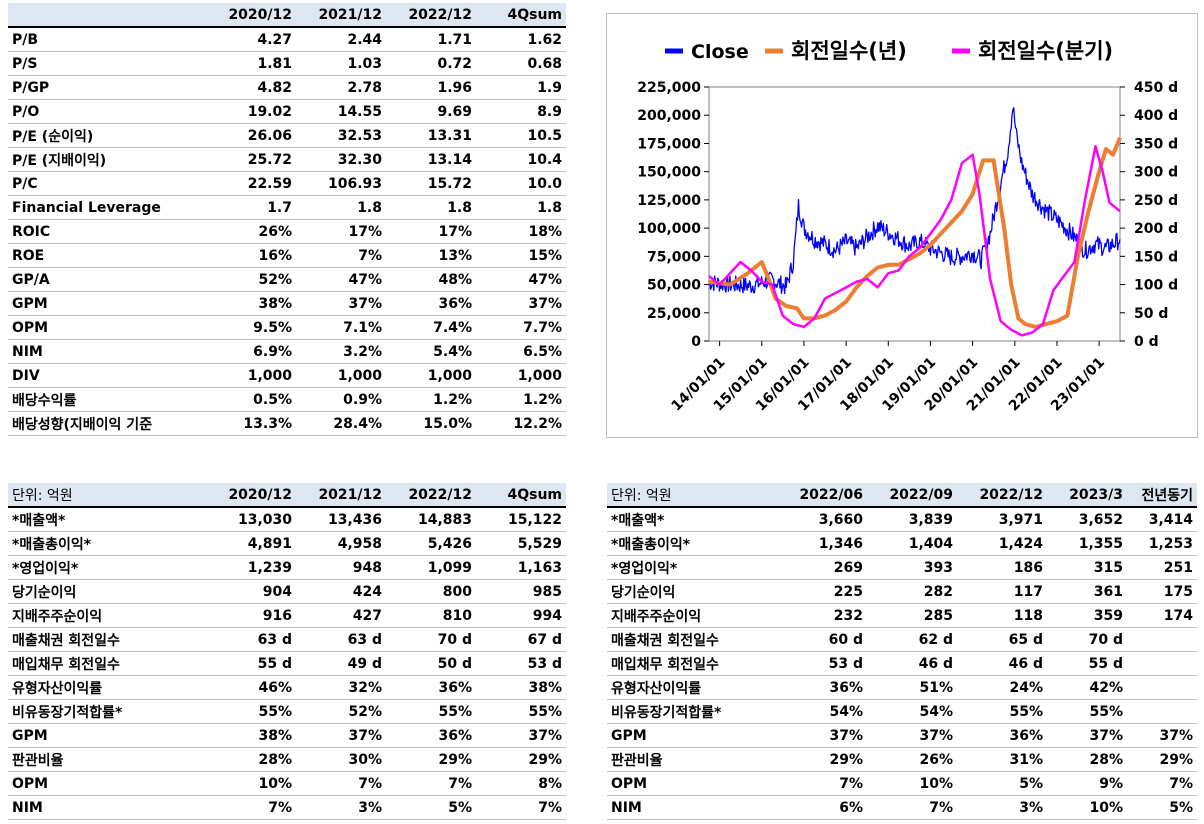 The height and width of the screenshot is (824, 1204). What do you see at coordinates (431, 735) in the screenshot?
I see `annual-cell: 36%` at bounding box center [431, 735].